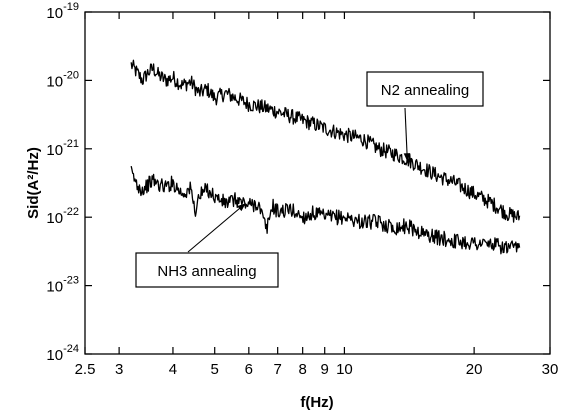 This screenshot has height=416, width=581. What do you see at coordinates (474, 369) in the screenshot?
I see `x-tick-label: 20` at bounding box center [474, 369].